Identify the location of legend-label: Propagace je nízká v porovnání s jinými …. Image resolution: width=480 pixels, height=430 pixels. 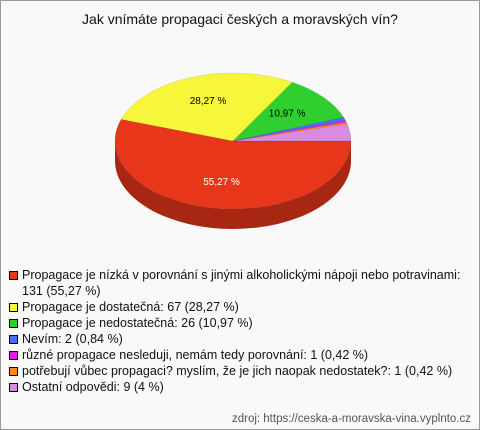
(241, 283).